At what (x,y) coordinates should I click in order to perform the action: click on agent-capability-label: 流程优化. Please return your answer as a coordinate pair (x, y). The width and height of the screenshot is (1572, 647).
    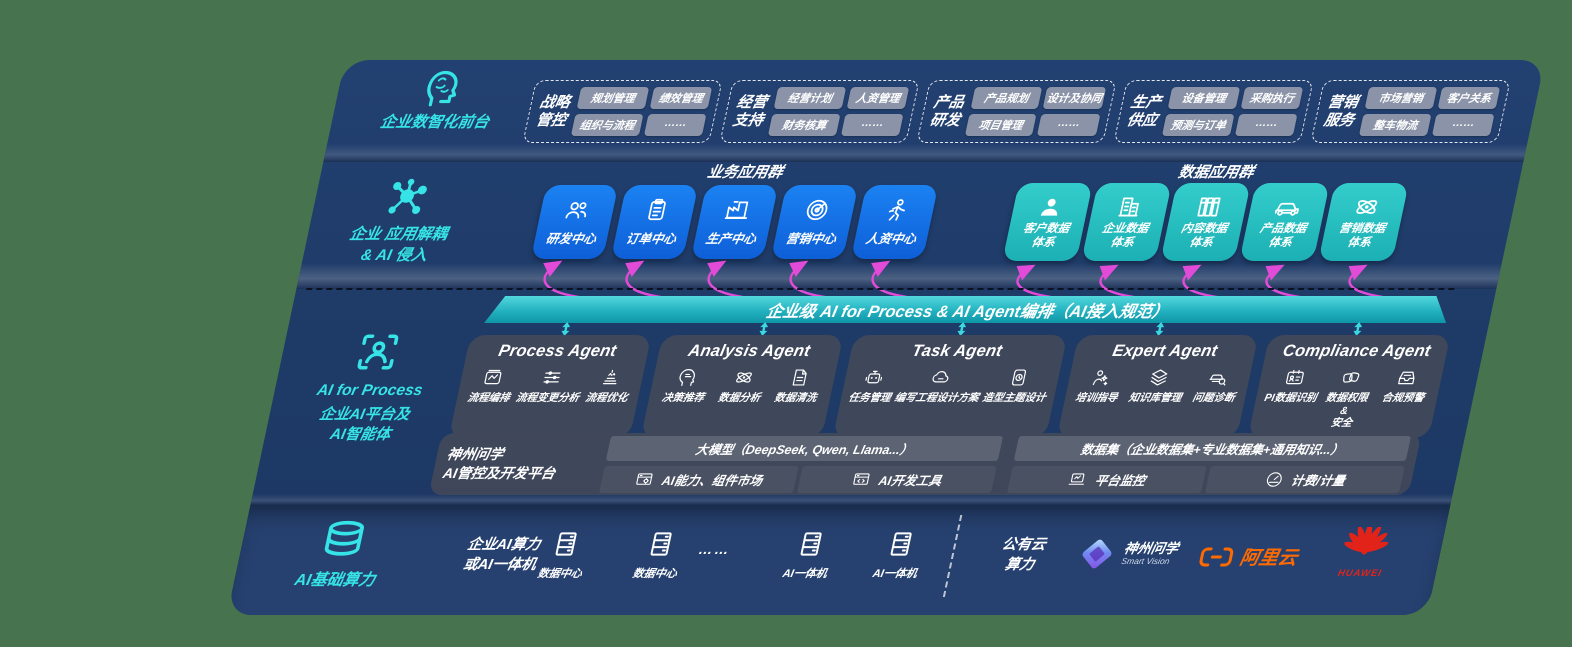
    Looking at the image, I should click on (606, 398).